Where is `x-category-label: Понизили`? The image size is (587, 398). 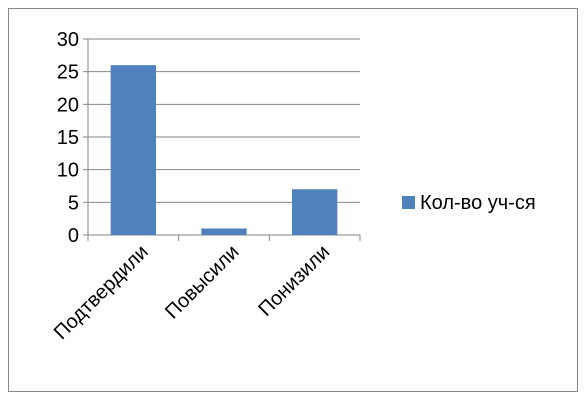 x-category-label: Понизили is located at coordinates (294, 281).